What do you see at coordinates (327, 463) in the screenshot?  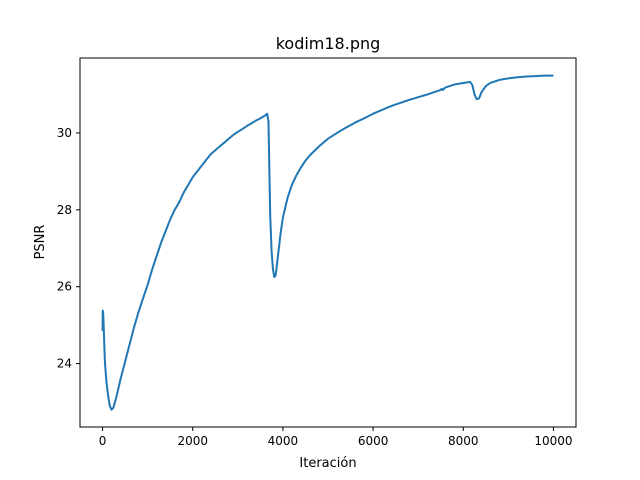 I see `x-axis-label: Iteración` at bounding box center [327, 463].